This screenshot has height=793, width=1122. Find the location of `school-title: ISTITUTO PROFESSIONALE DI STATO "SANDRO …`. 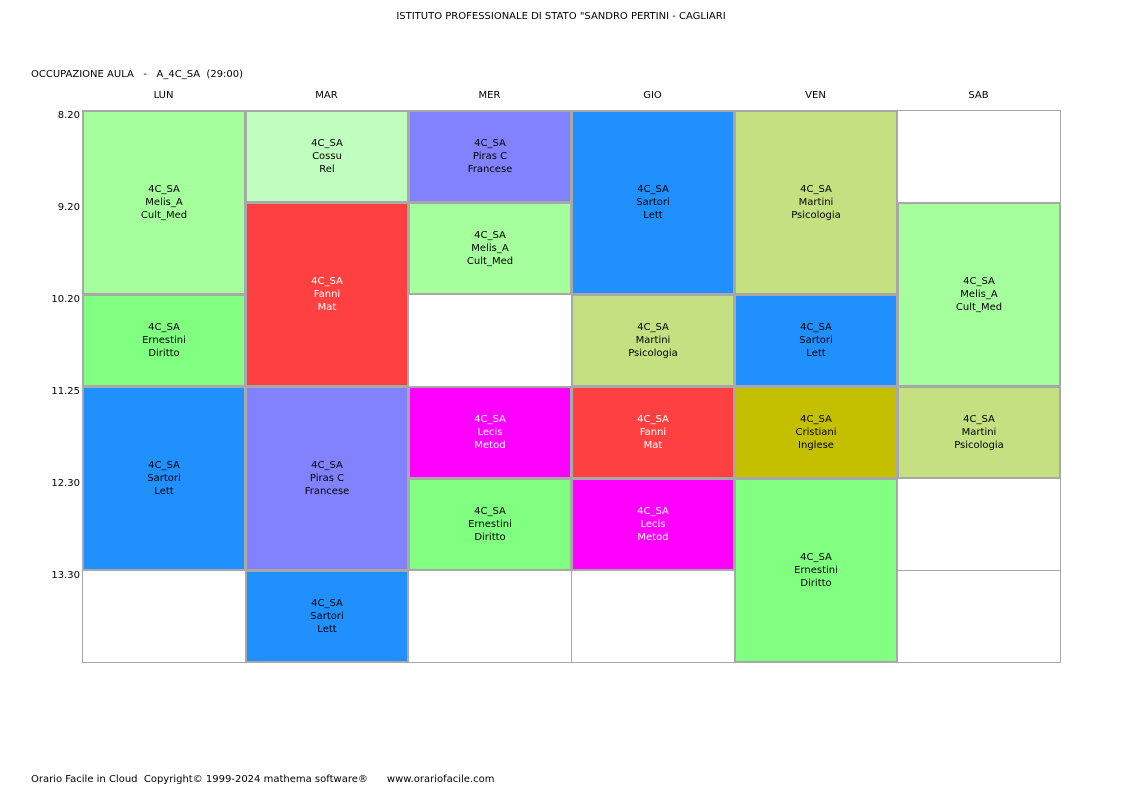

school-title: ISTITUTO PROFESSIONALE DI STATO "SANDRO … is located at coordinates (561, 16).